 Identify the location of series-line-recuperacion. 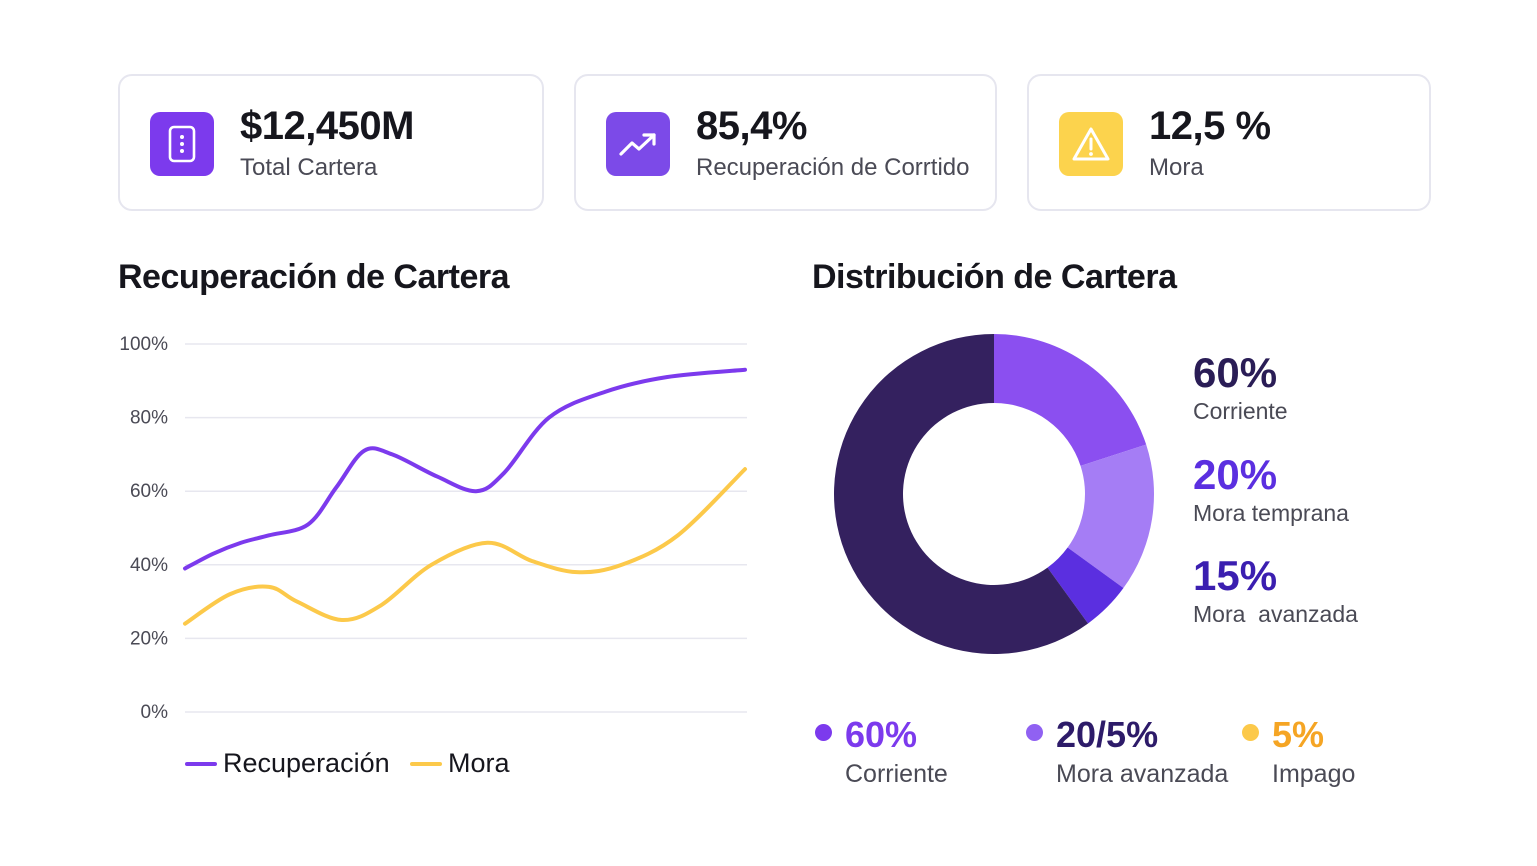
(465, 469).